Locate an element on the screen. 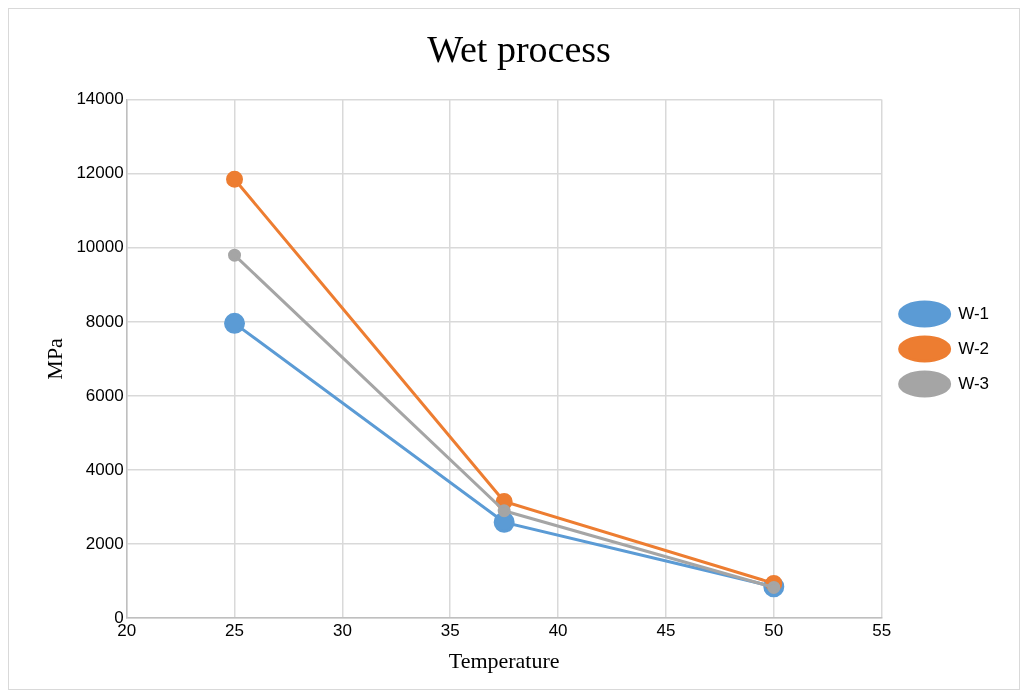  y-tick-label: 14000 is located at coordinates (100, 99).